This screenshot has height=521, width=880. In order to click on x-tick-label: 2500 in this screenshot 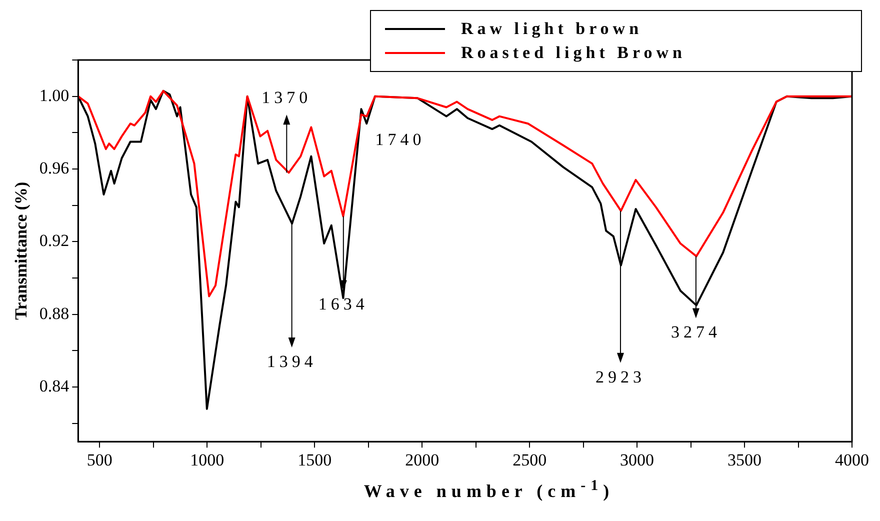, I will do `click(529, 460)`.